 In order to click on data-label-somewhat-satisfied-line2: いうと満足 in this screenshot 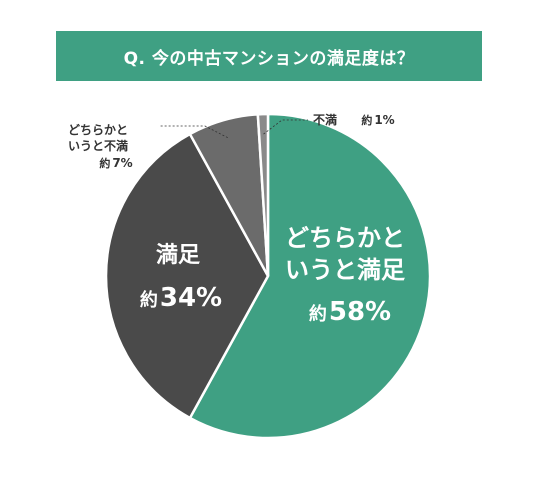, I will do `click(345, 270)`.